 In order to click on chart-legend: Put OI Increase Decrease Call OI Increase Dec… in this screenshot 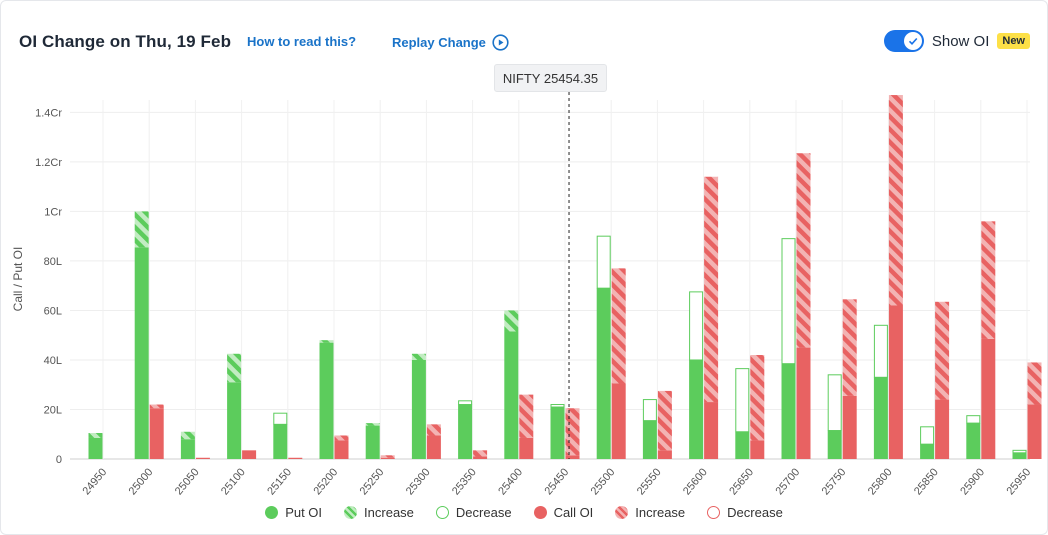, I will do `click(524, 512)`.